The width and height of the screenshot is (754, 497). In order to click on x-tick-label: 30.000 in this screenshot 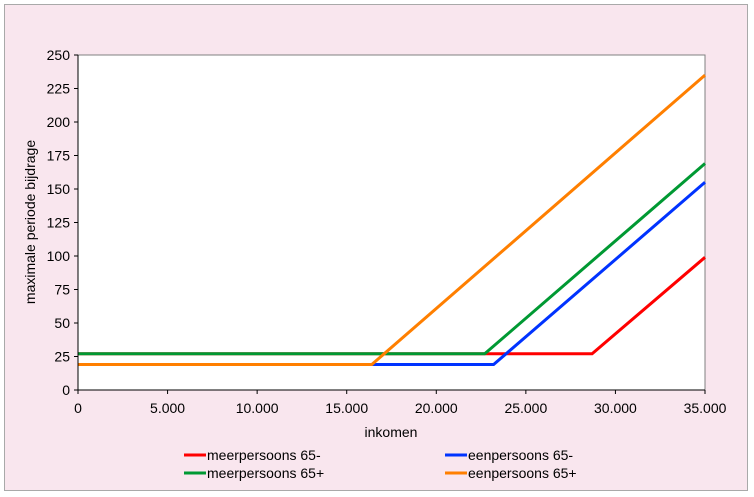, I will do `click(615, 408)`.